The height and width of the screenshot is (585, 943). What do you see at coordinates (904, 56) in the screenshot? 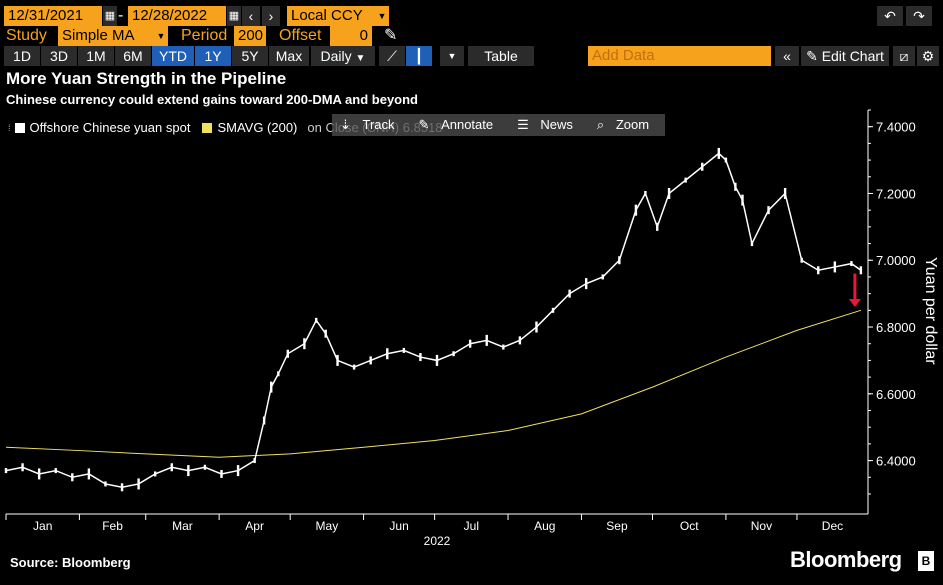
I see `annotate-icon: ⧄` at bounding box center [904, 56].